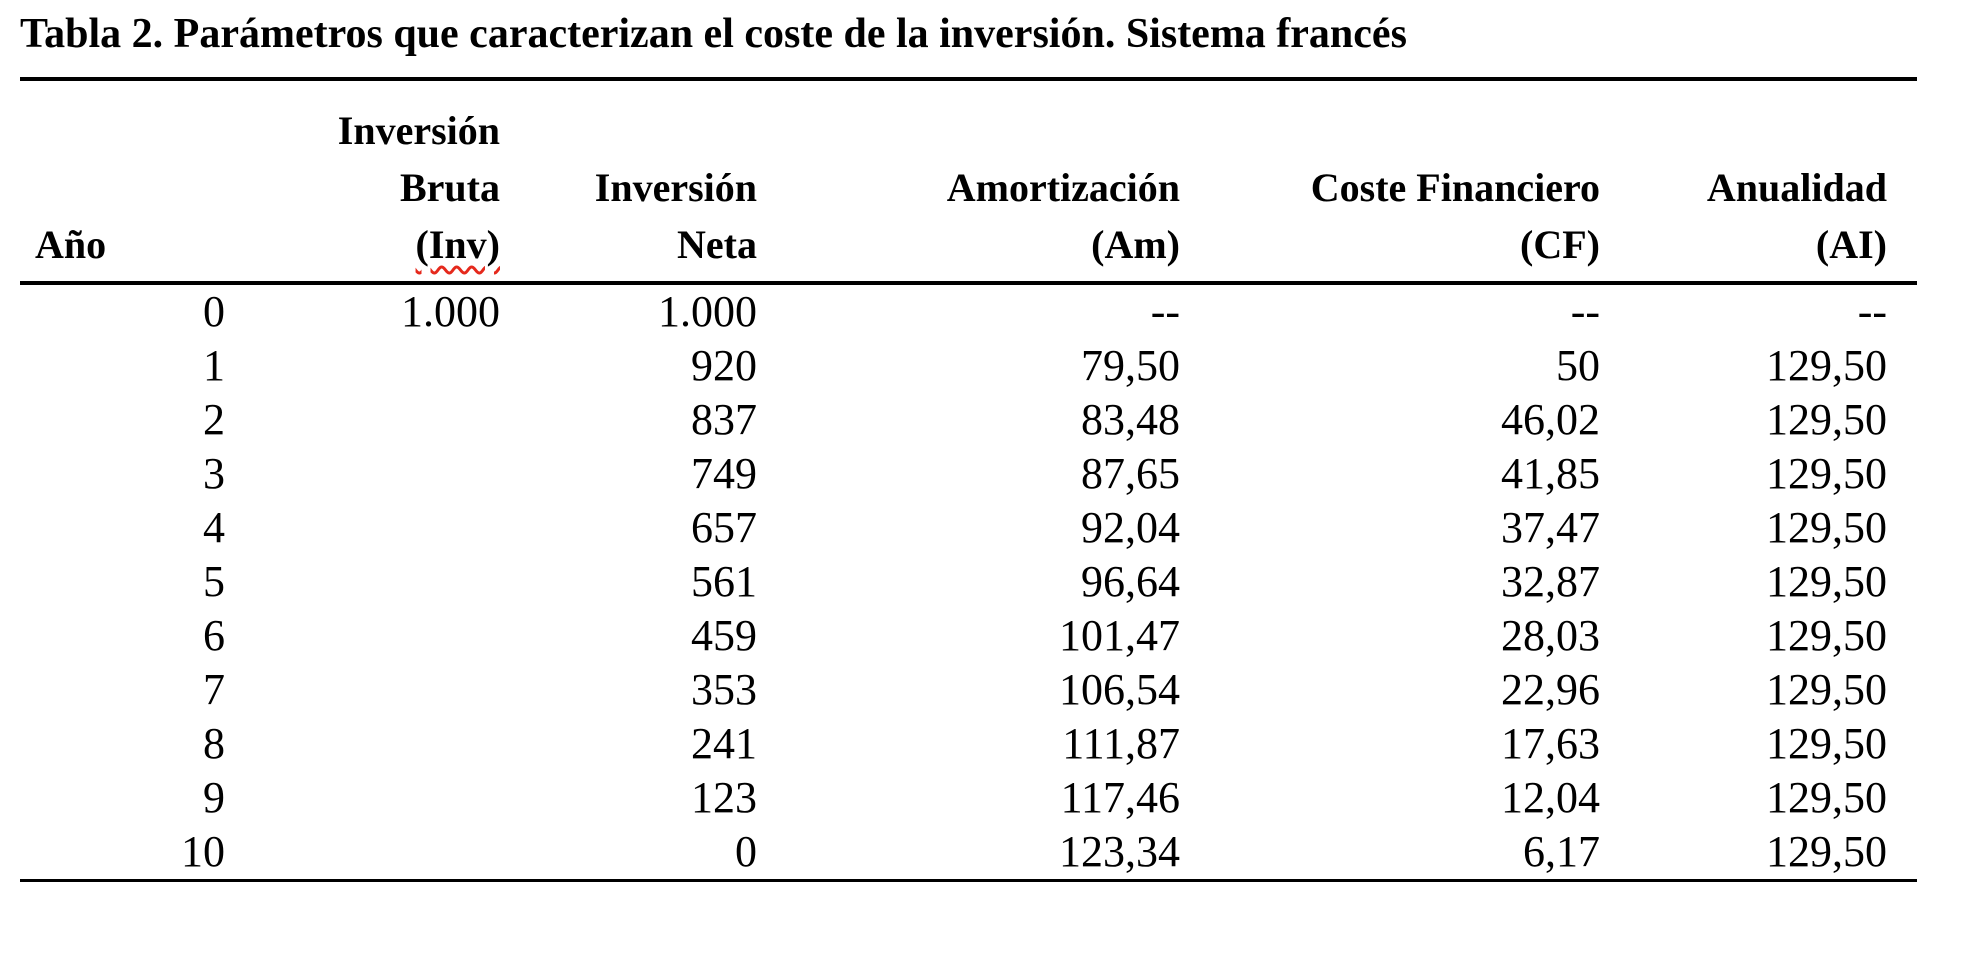 The image size is (1980, 958). What do you see at coordinates (214, 420) in the screenshot?
I see `cell-ano: 2` at bounding box center [214, 420].